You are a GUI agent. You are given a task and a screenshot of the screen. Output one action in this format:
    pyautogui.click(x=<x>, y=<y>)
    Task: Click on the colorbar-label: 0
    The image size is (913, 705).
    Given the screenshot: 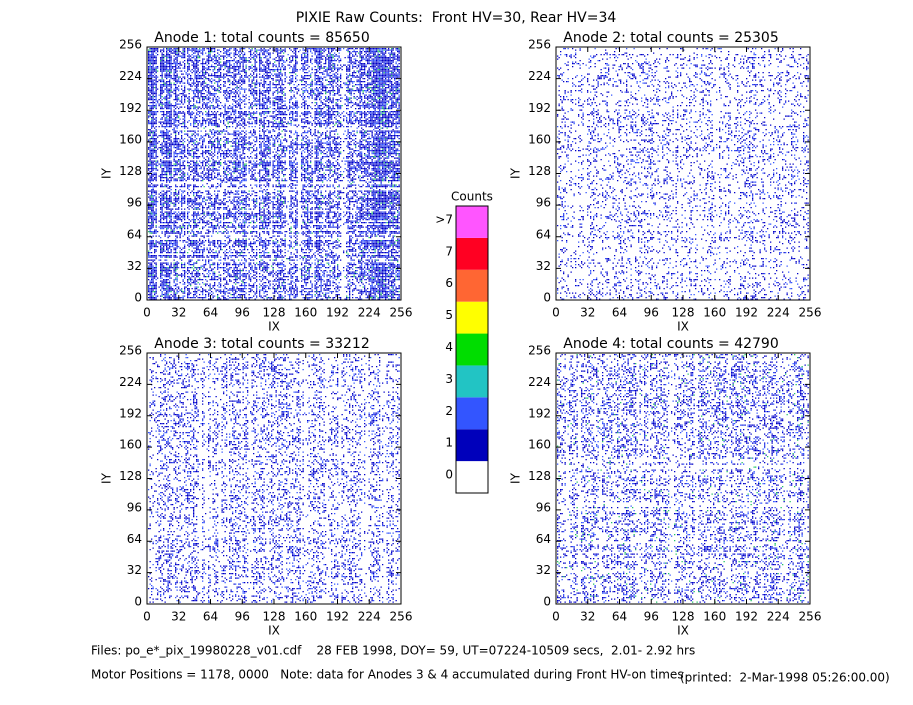 What is the action you would take?
    pyautogui.click(x=449, y=475)
    